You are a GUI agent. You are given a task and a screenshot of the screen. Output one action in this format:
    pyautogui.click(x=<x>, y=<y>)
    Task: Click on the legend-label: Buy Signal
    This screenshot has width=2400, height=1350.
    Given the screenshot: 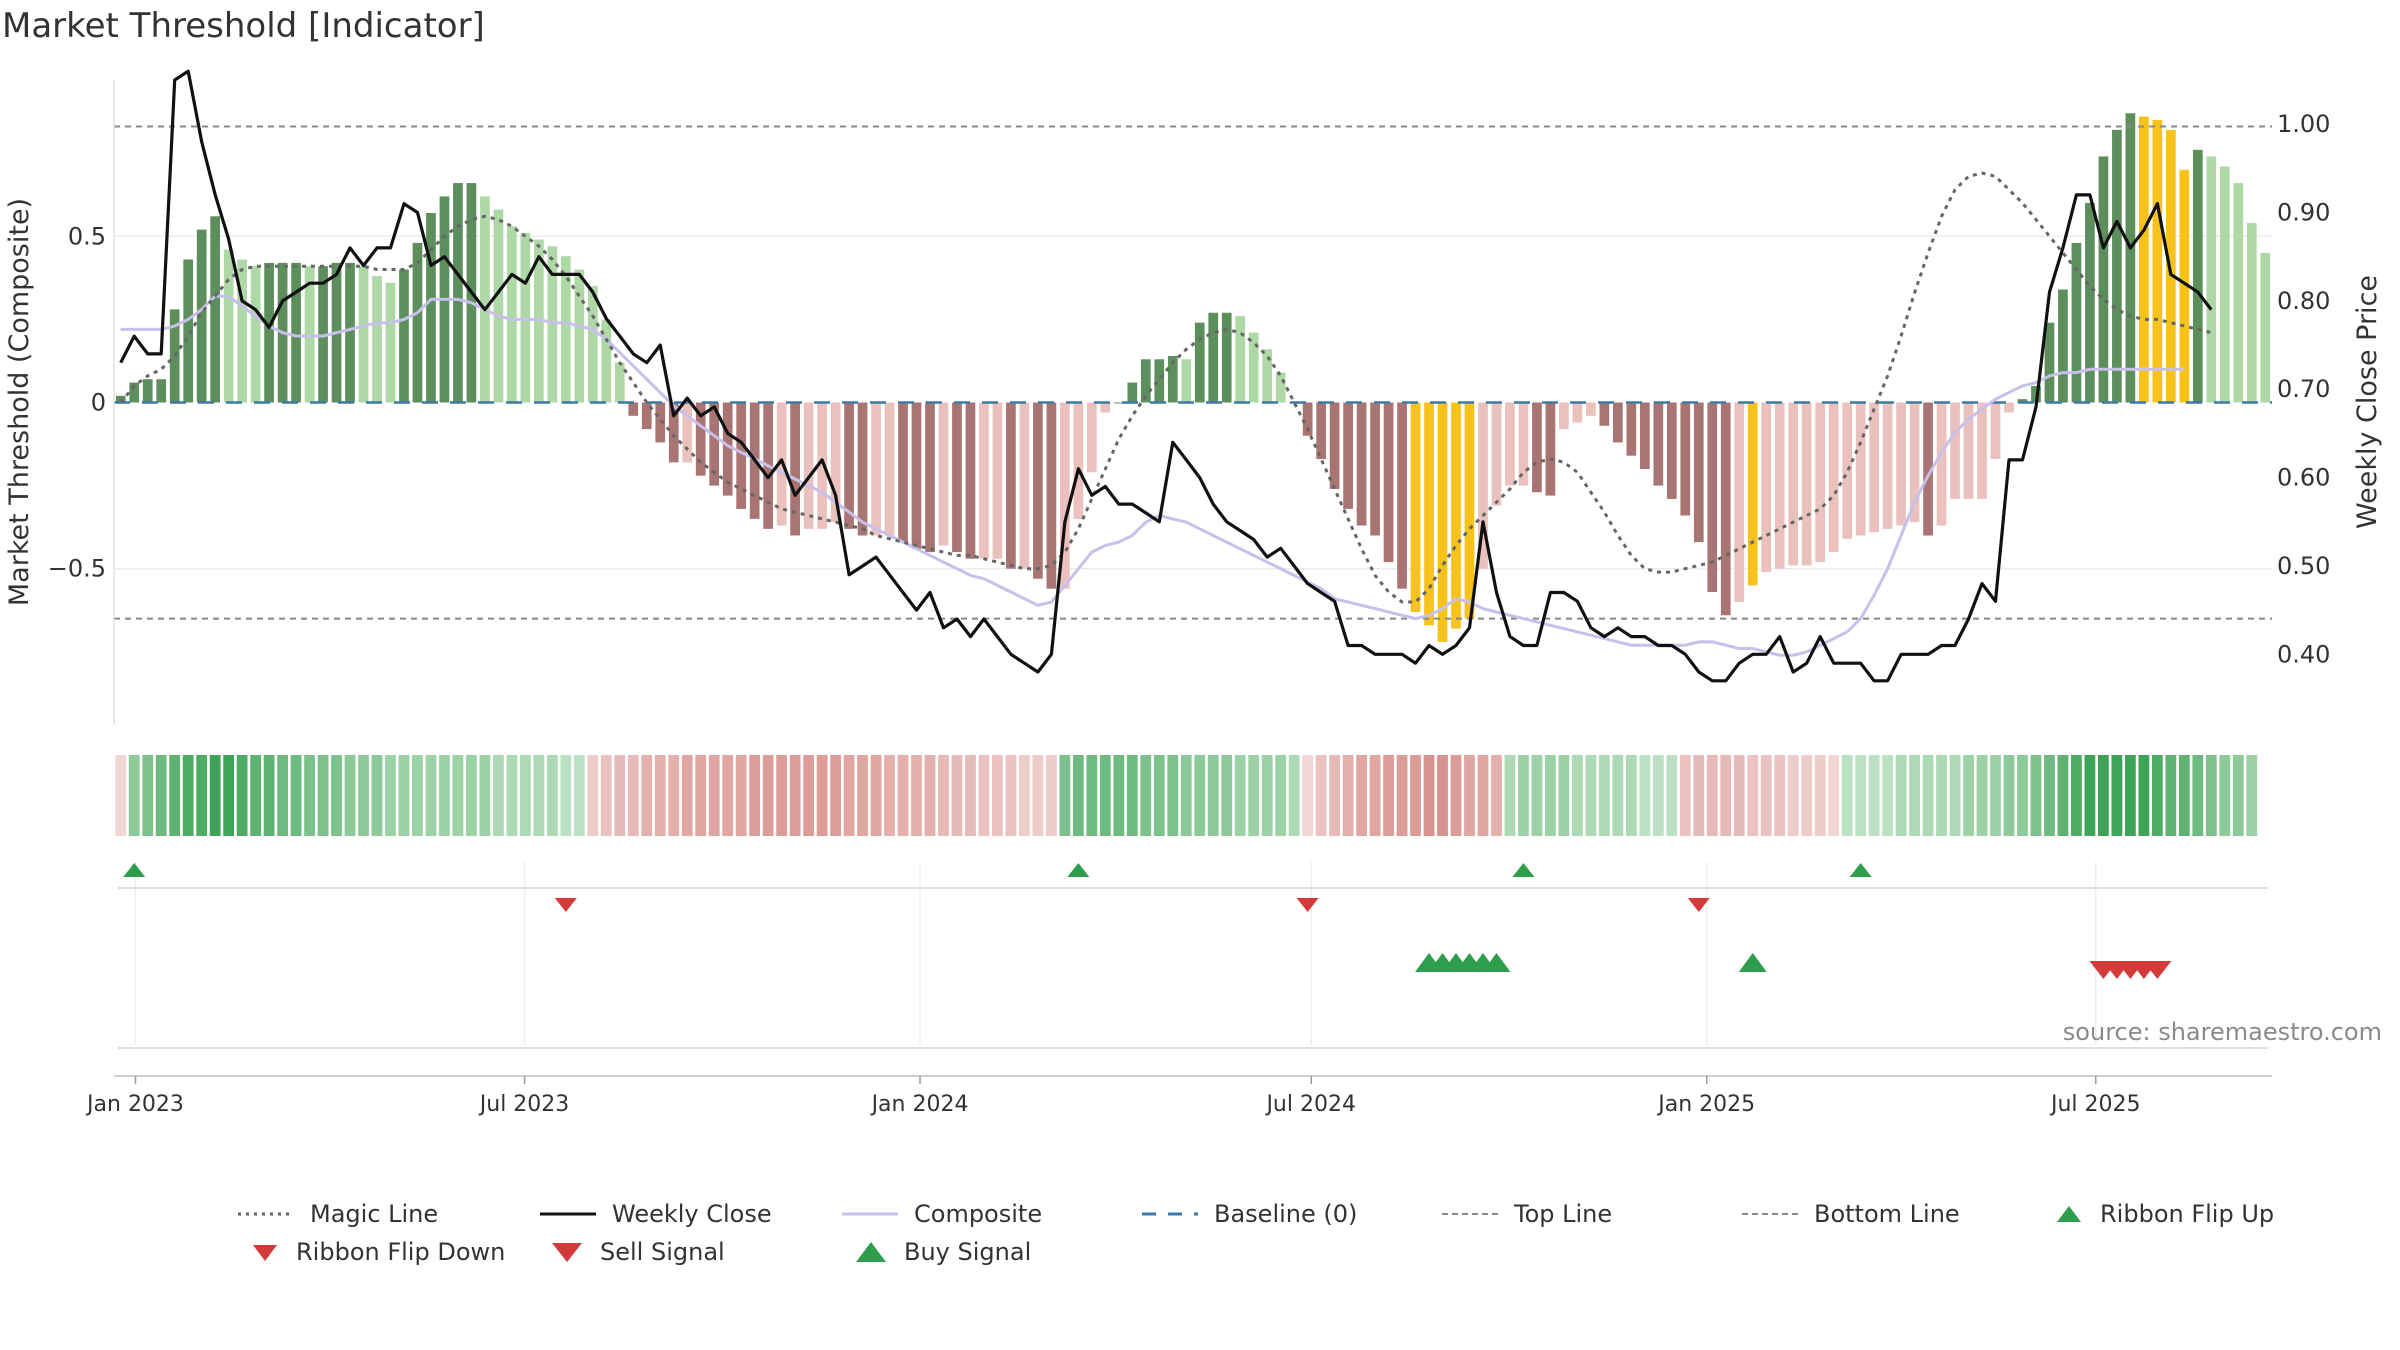 What is the action you would take?
    pyautogui.click(x=968, y=1252)
    